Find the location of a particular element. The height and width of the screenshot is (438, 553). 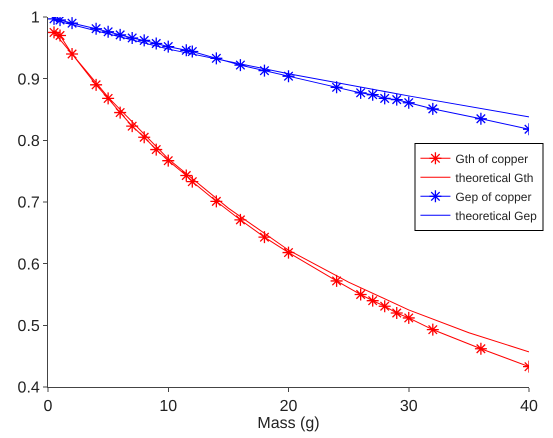

legend-label: Gep of copper is located at coordinates (493, 197).